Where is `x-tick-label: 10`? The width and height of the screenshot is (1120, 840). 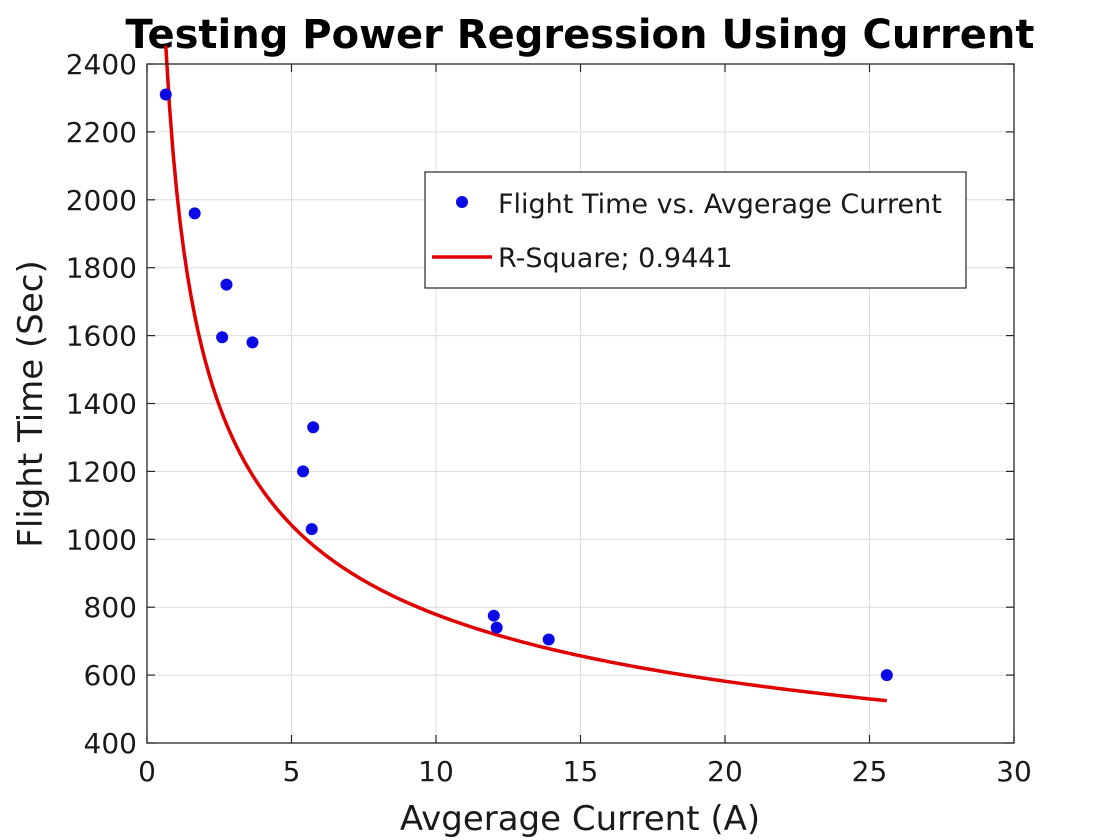
x-tick-label: 10 is located at coordinates (436, 771).